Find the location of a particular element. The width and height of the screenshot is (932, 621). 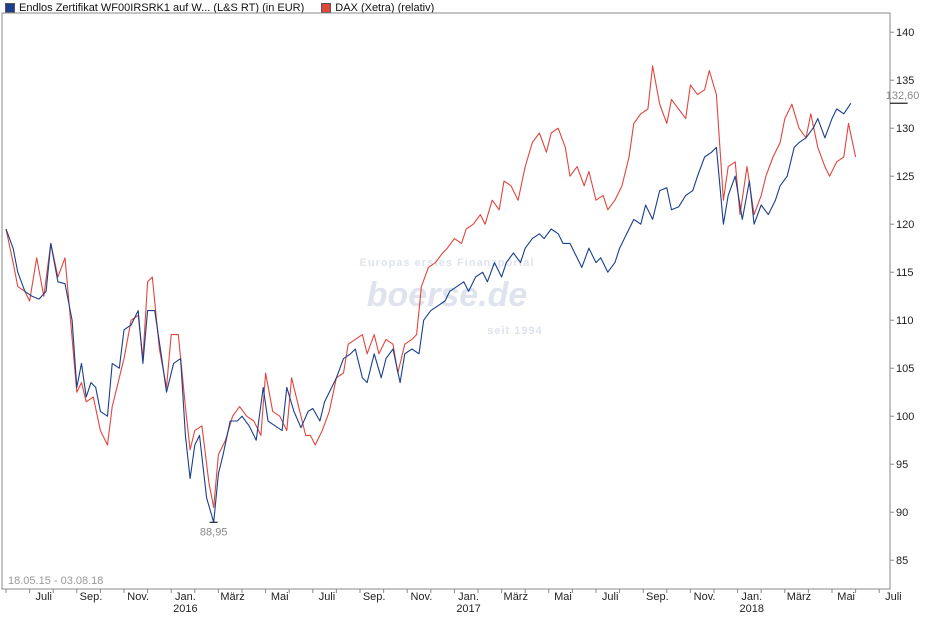

x-year-label: 2016 is located at coordinates (185, 609).